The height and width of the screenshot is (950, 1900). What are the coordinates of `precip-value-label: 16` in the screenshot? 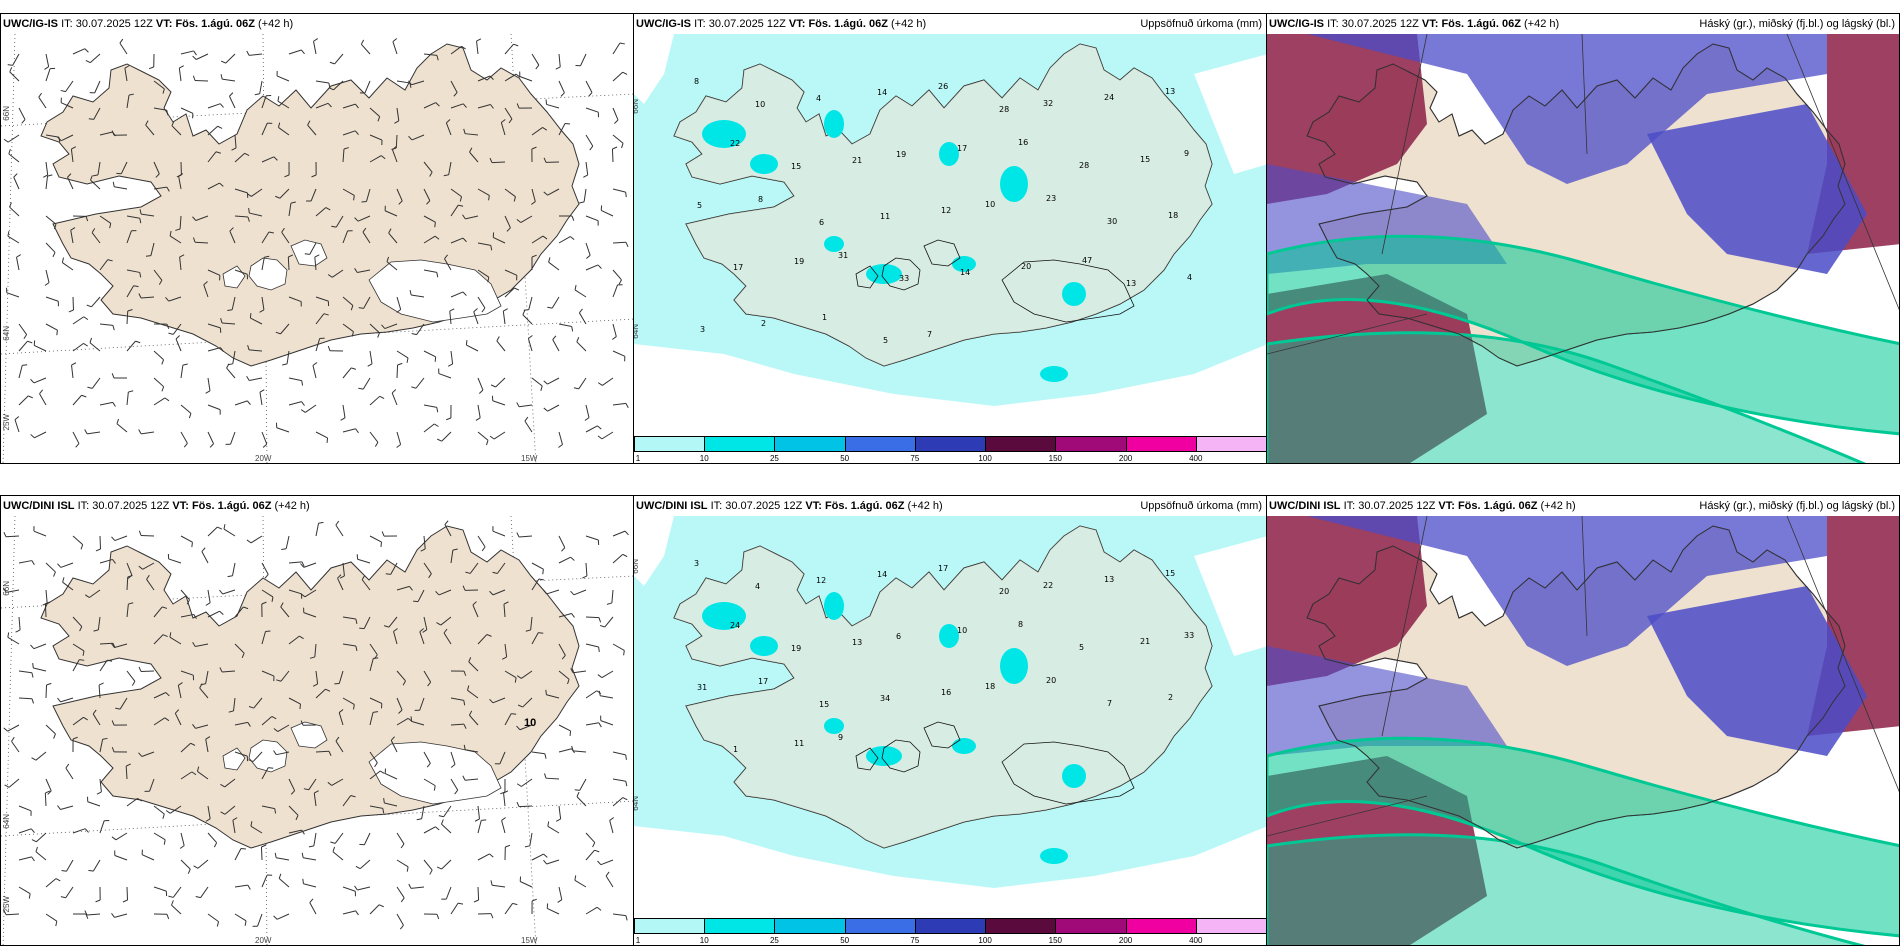 It's located at (946, 692).